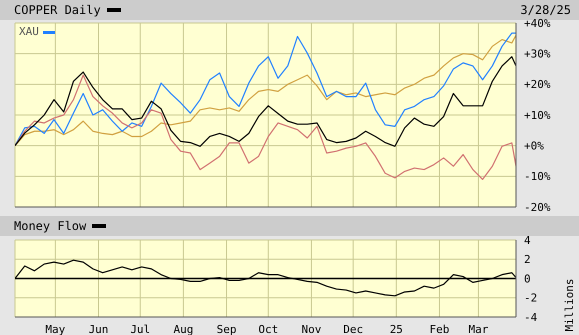 The width and height of the screenshot is (579, 335). What do you see at coordinates (569, 305) in the screenshot?
I see `y-axis-title: Millions` at bounding box center [569, 305].